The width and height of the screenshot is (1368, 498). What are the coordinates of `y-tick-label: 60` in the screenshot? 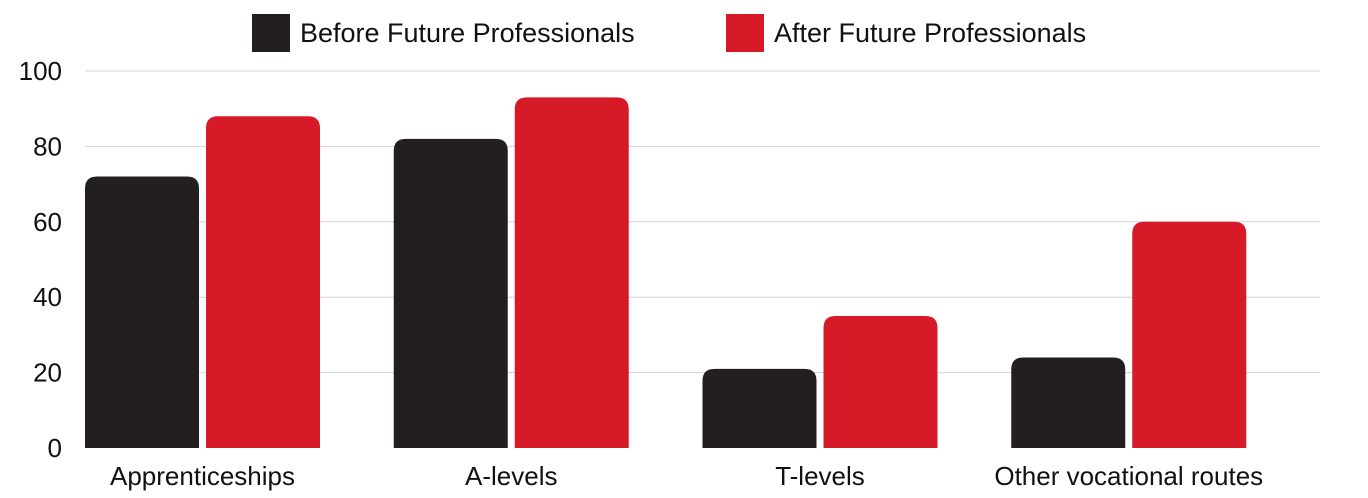 It's located at (47, 222).